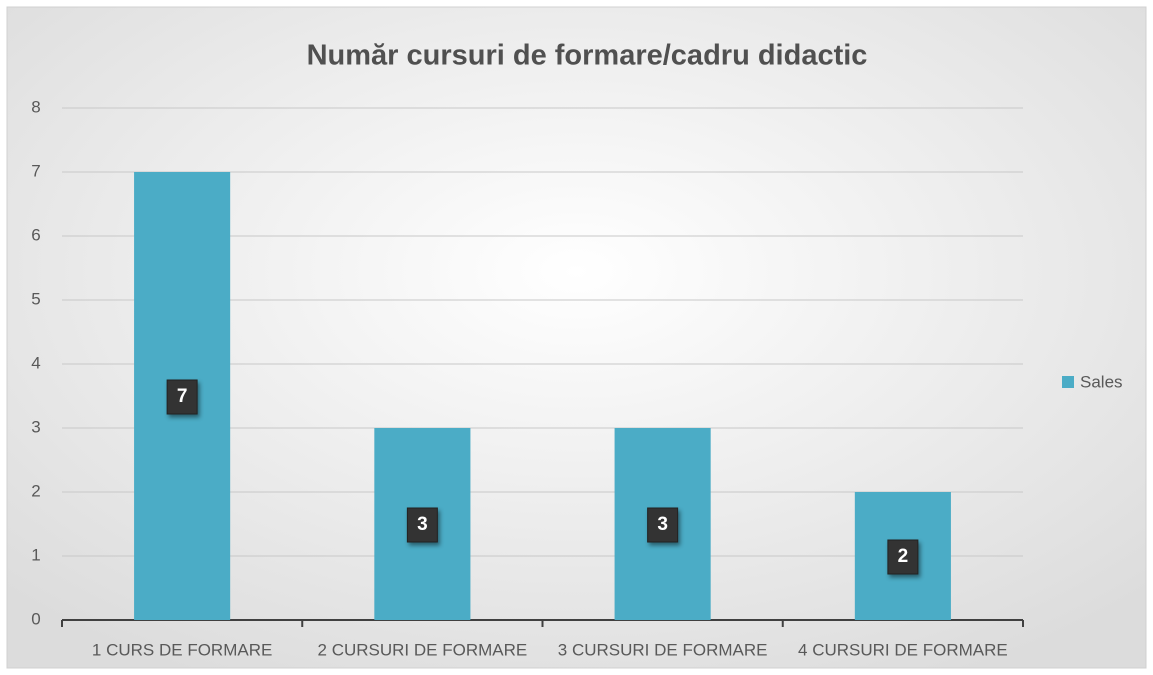  I want to click on data-label: 7, so click(182, 396).